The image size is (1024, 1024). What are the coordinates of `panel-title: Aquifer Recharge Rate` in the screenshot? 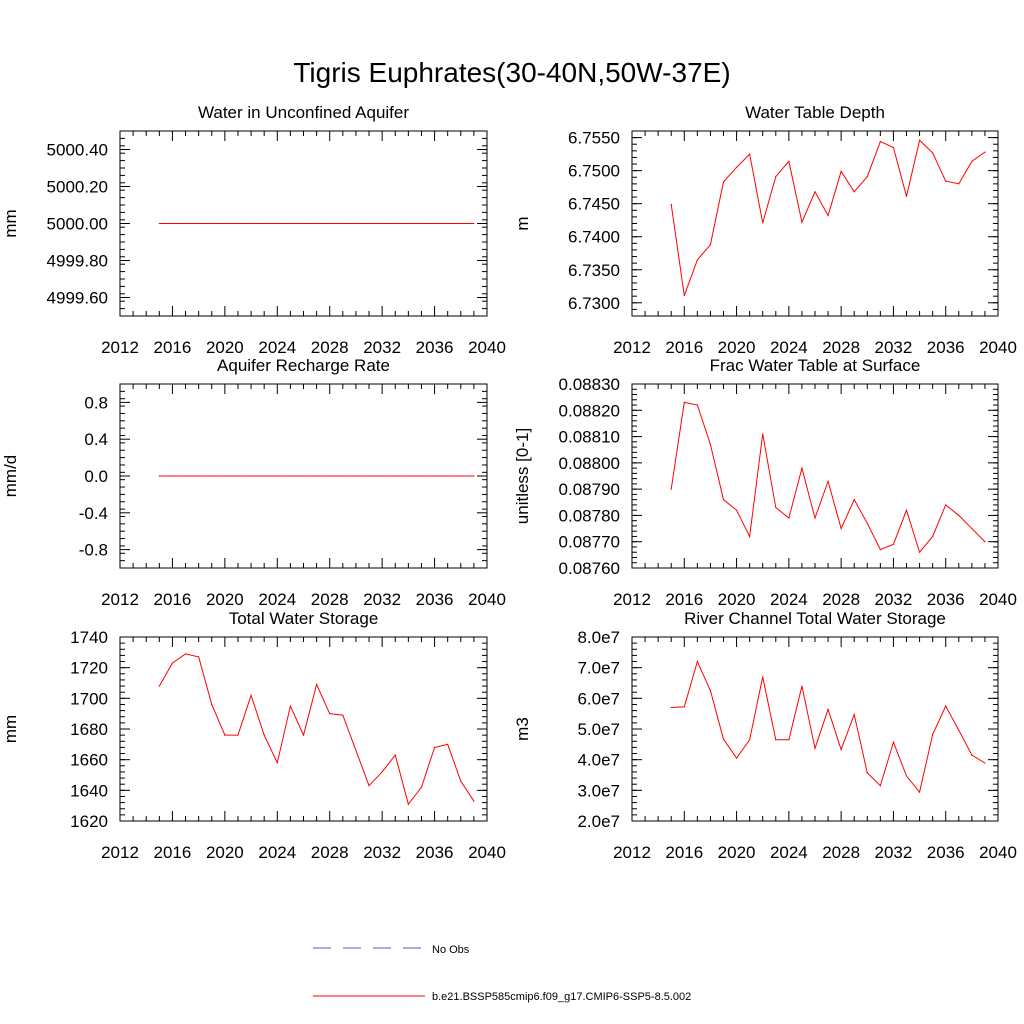 It's located at (303, 365).